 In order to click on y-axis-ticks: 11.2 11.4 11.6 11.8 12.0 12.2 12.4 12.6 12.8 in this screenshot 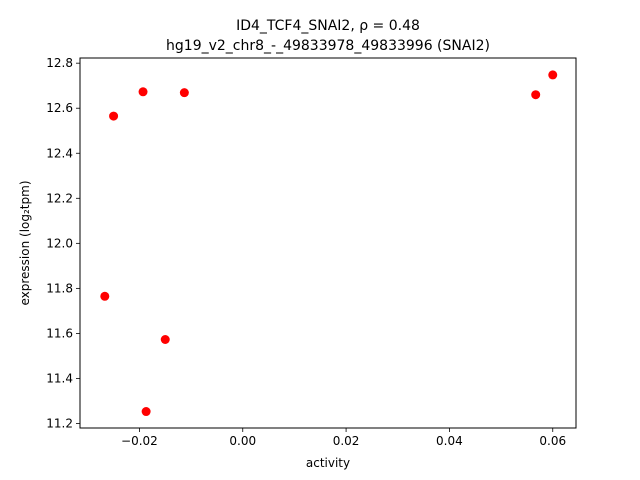, I will do `click(63, 243)`.